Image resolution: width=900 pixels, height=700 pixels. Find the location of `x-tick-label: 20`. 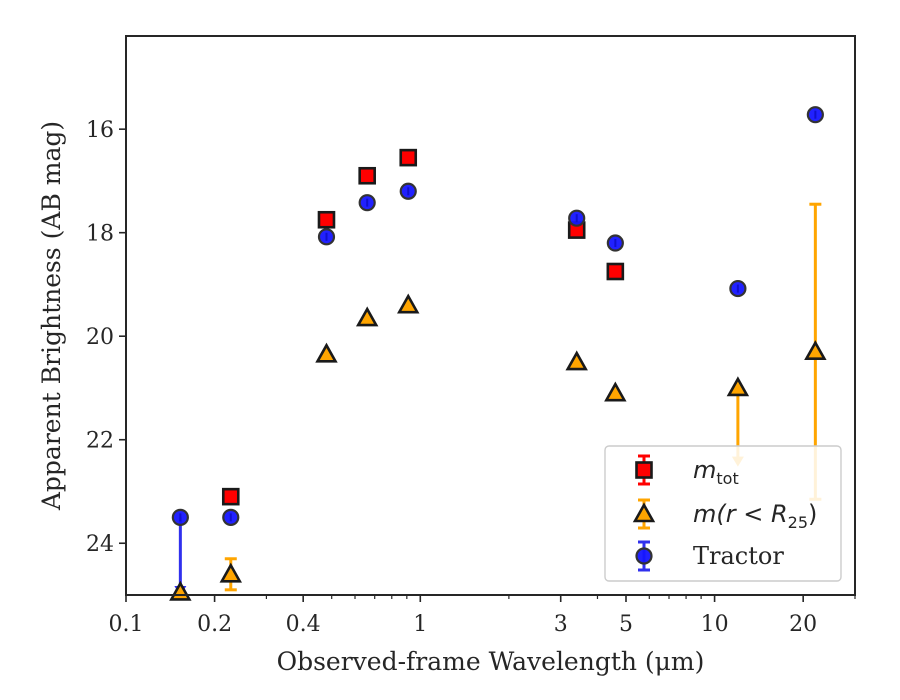

x-tick-label: 20 is located at coordinates (803, 624).